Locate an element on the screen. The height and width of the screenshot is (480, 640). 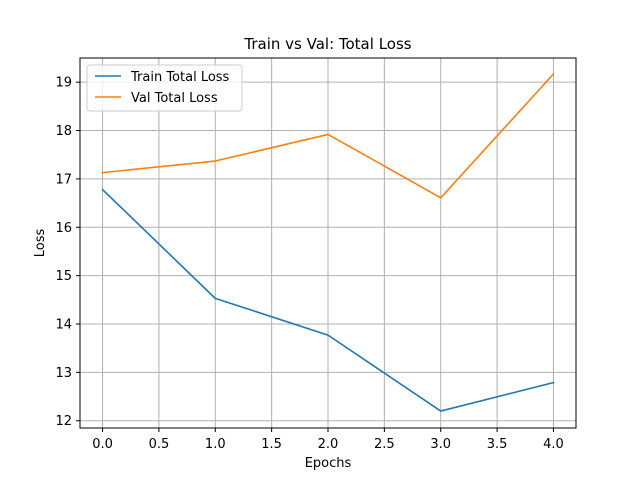
y-tick-label: 17 is located at coordinates (63, 179).